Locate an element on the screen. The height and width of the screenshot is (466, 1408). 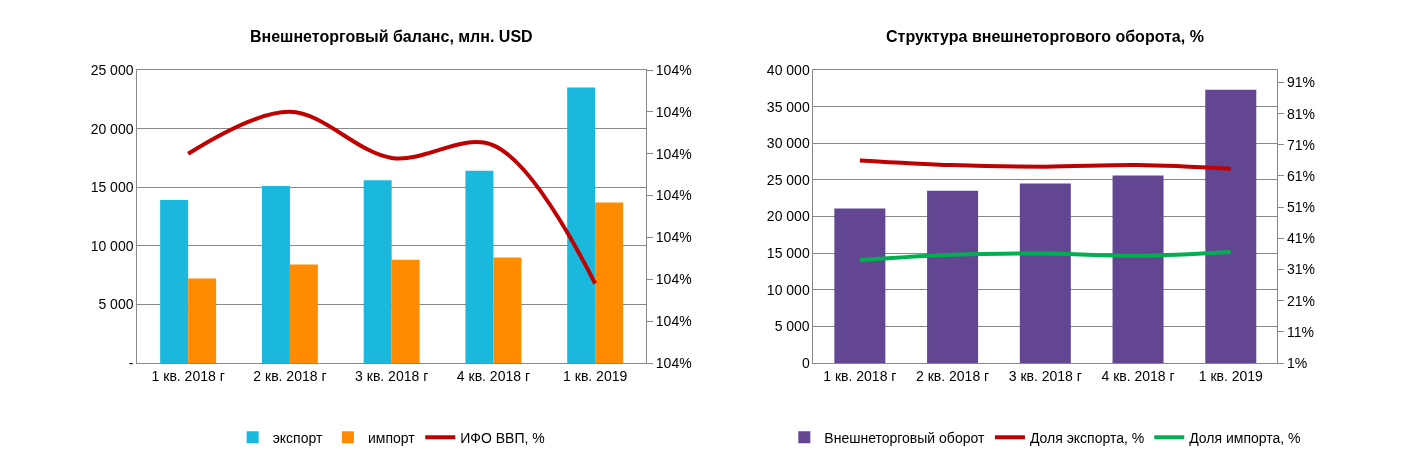
chart-title: Структура внешнеторгового оборота, % is located at coordinates (1045, 36).